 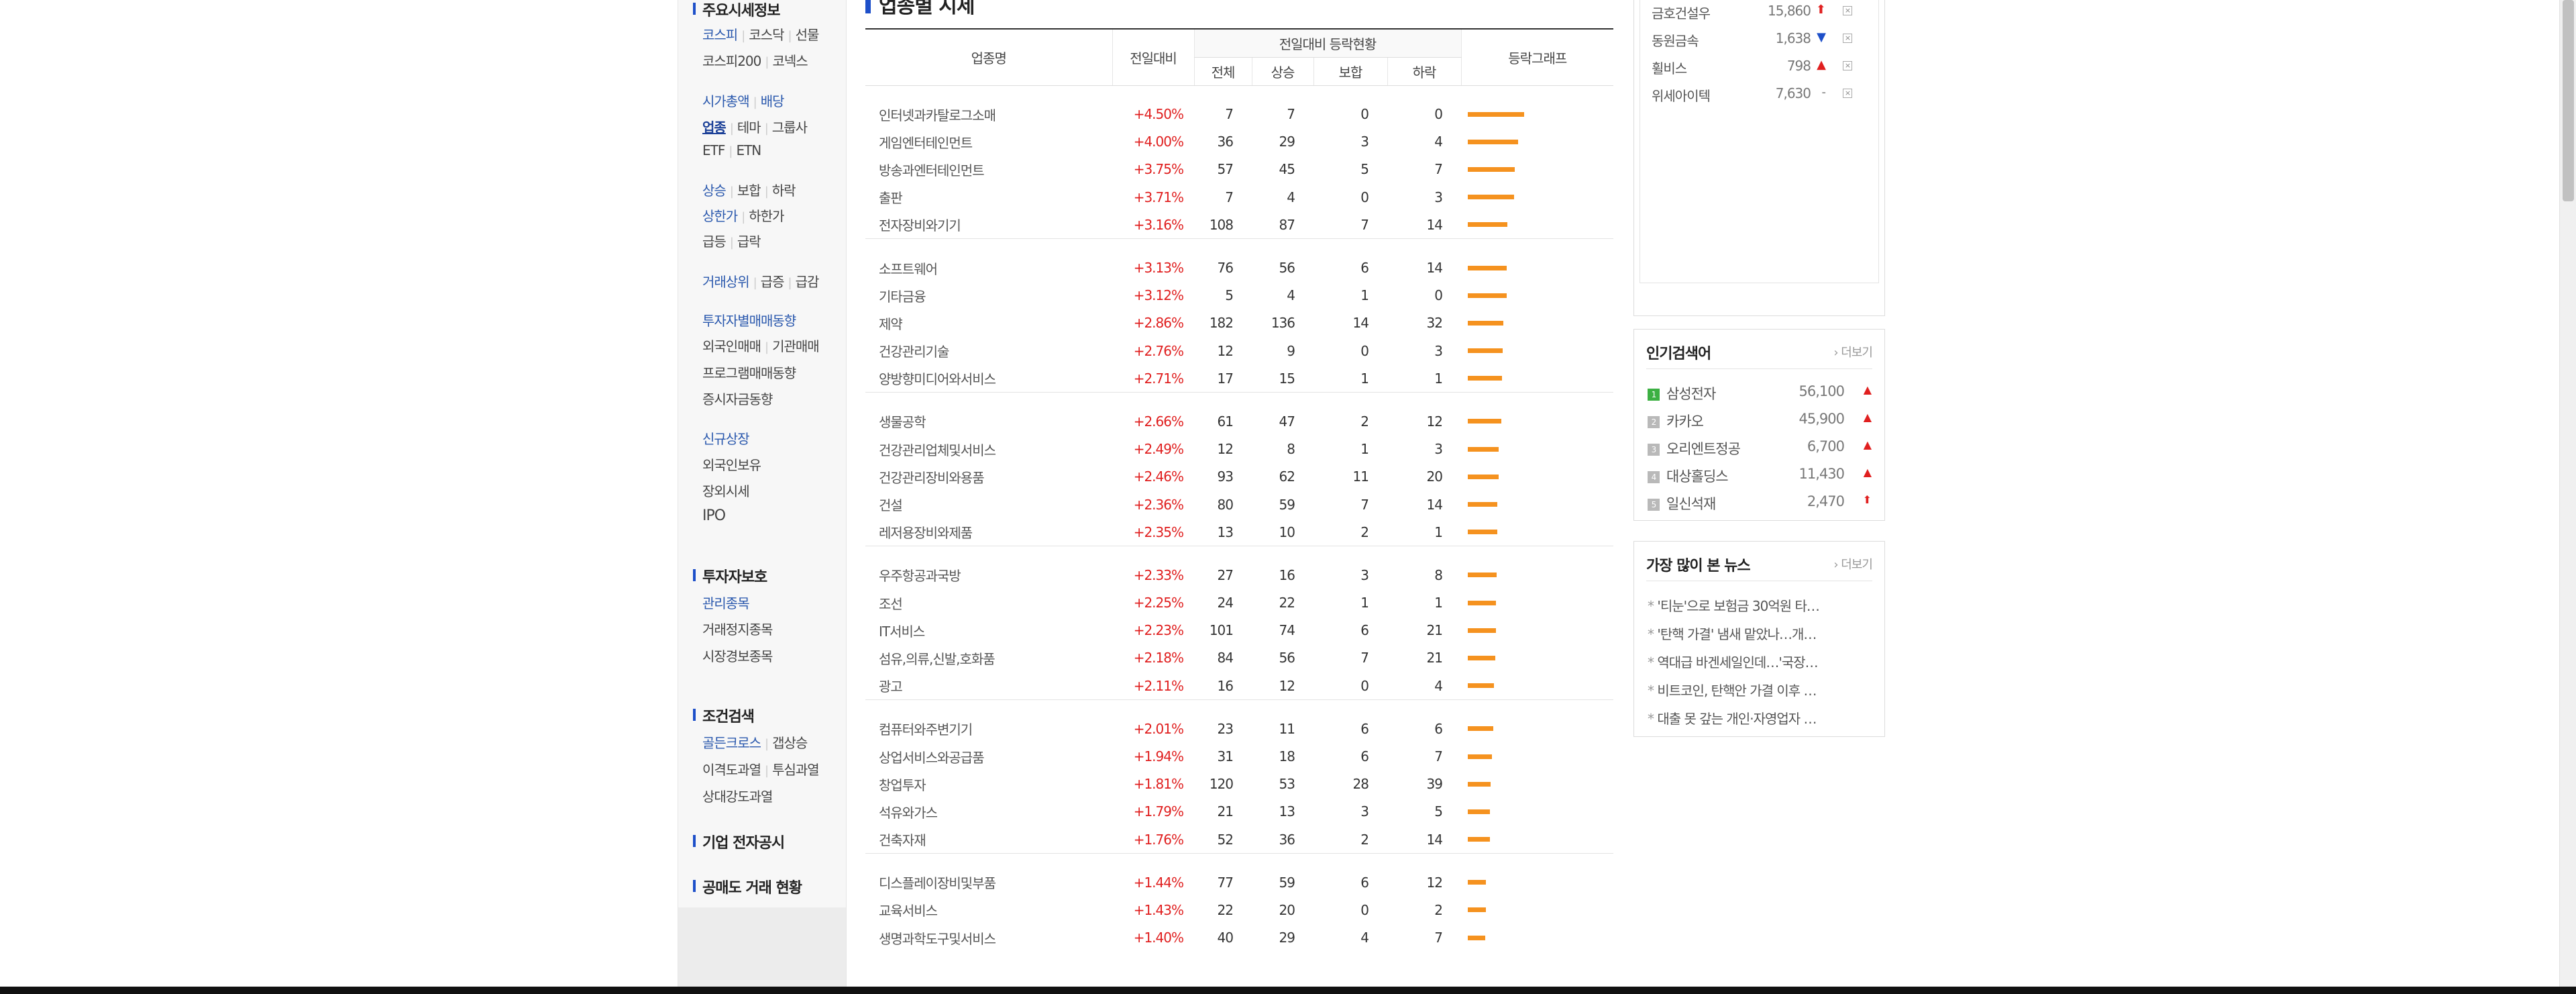 I want to click on favorite-stock-row: 동원금속 1,638 ▼ ×, so click(x=1752, y=40).